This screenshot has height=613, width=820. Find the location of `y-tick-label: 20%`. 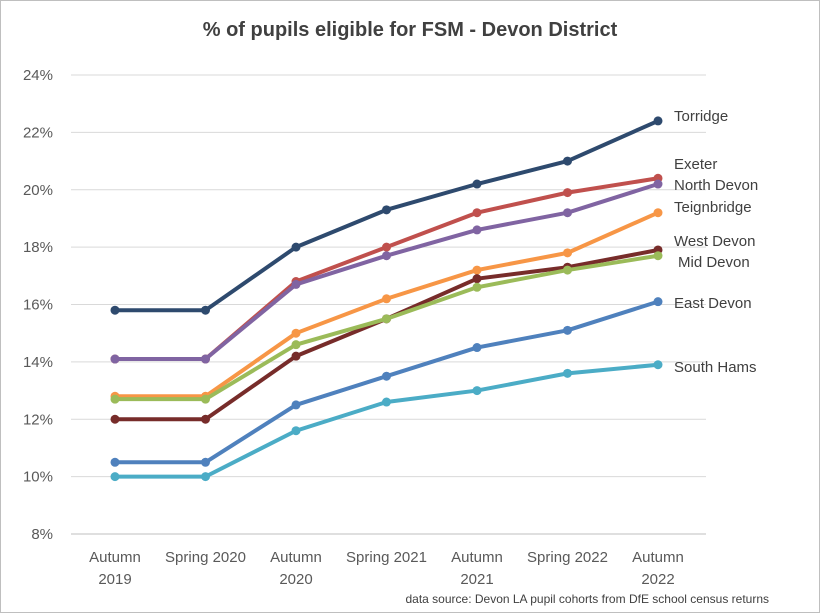

y-tick-label: 20% is located at coordinates (38, 190).